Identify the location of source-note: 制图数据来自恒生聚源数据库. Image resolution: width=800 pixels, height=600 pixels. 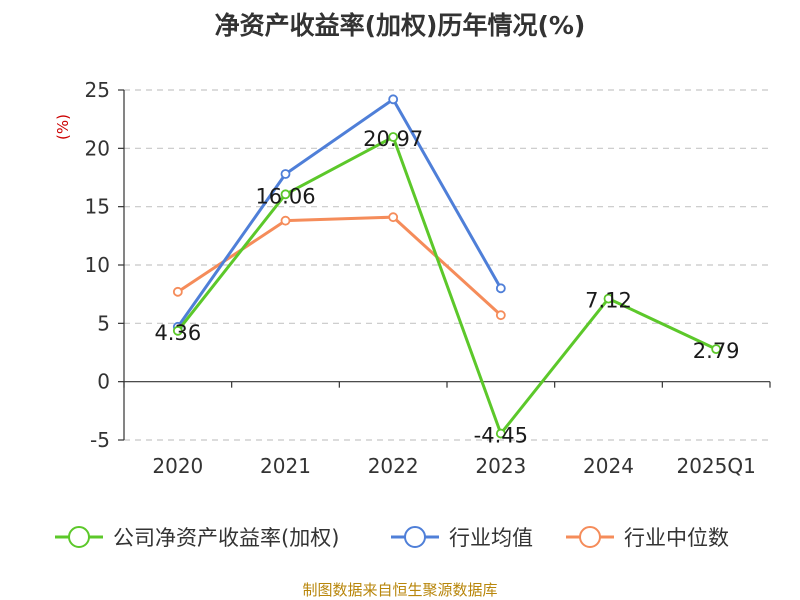
(399, 590).